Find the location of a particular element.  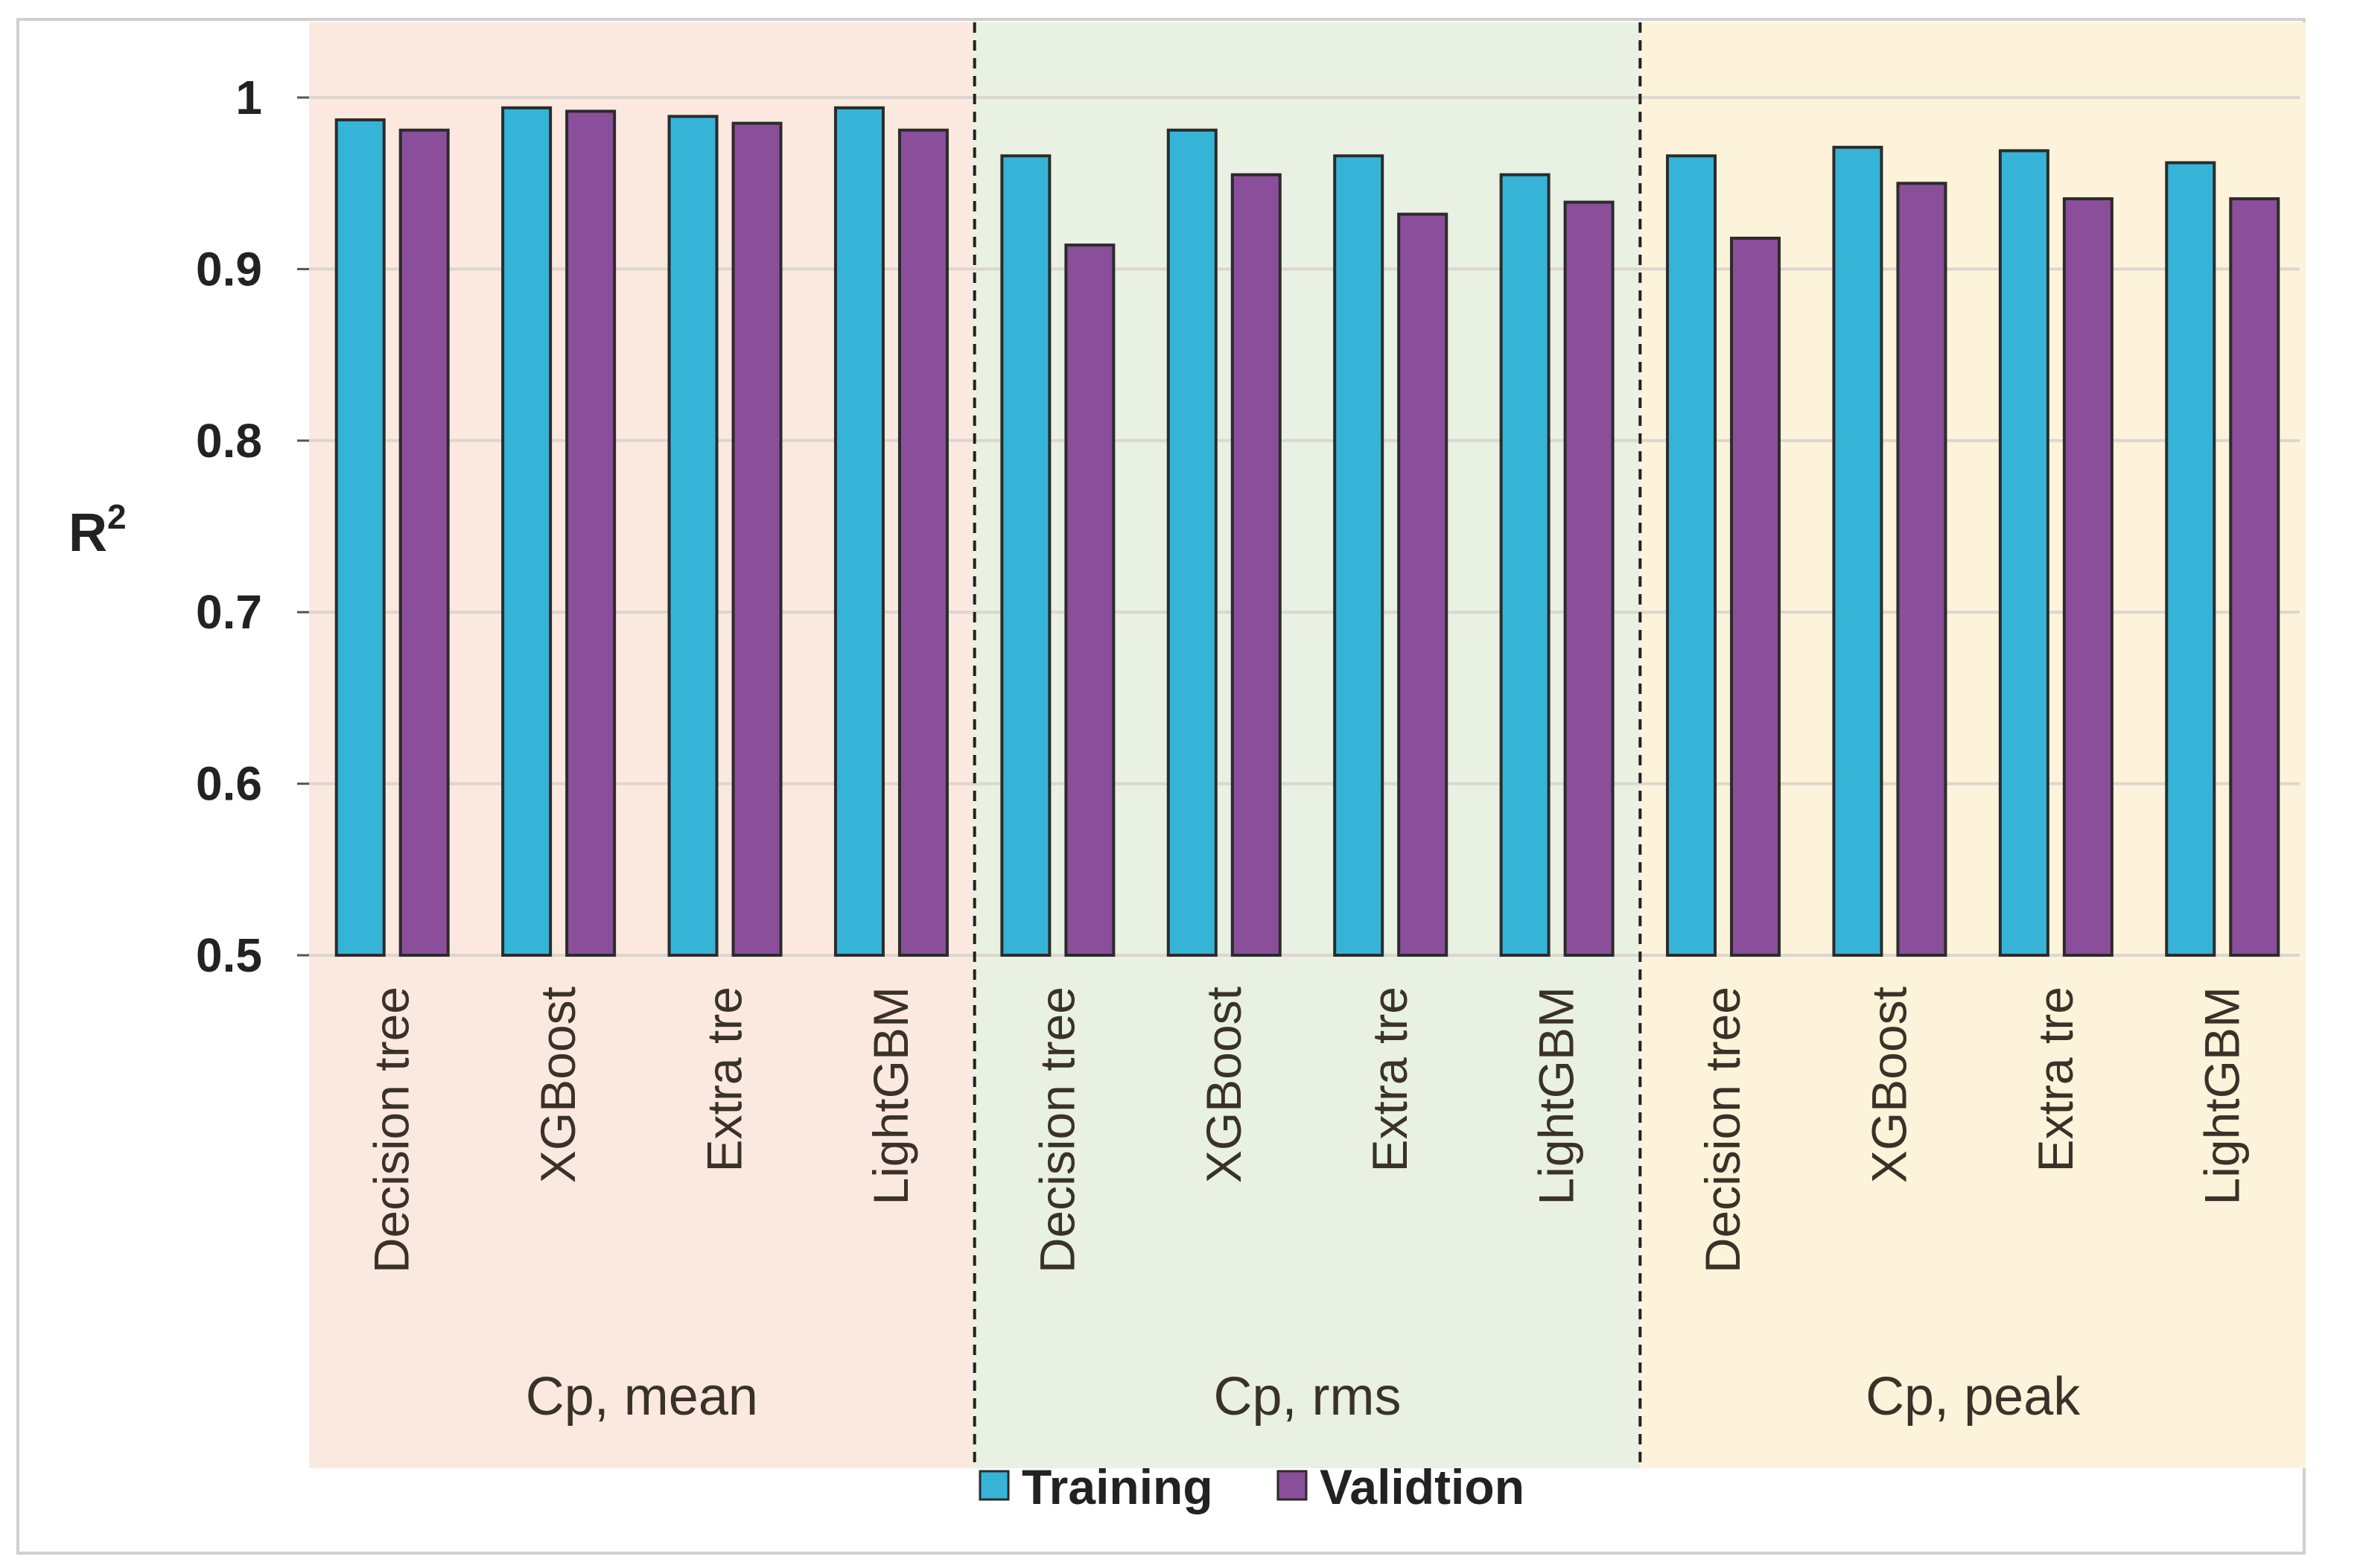

group-label: Cp, mean is located at coordinates (642, 1397).